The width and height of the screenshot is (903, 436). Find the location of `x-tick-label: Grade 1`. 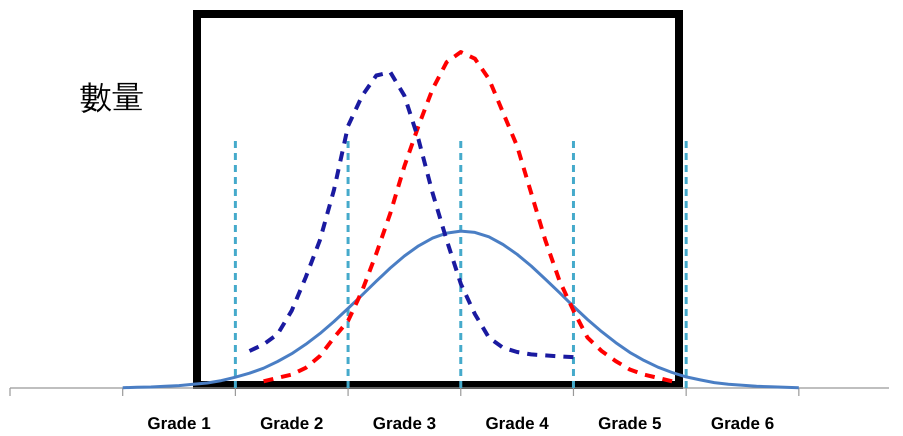

x-tick-label: Grade 1 is located at coordinates (179, 423).